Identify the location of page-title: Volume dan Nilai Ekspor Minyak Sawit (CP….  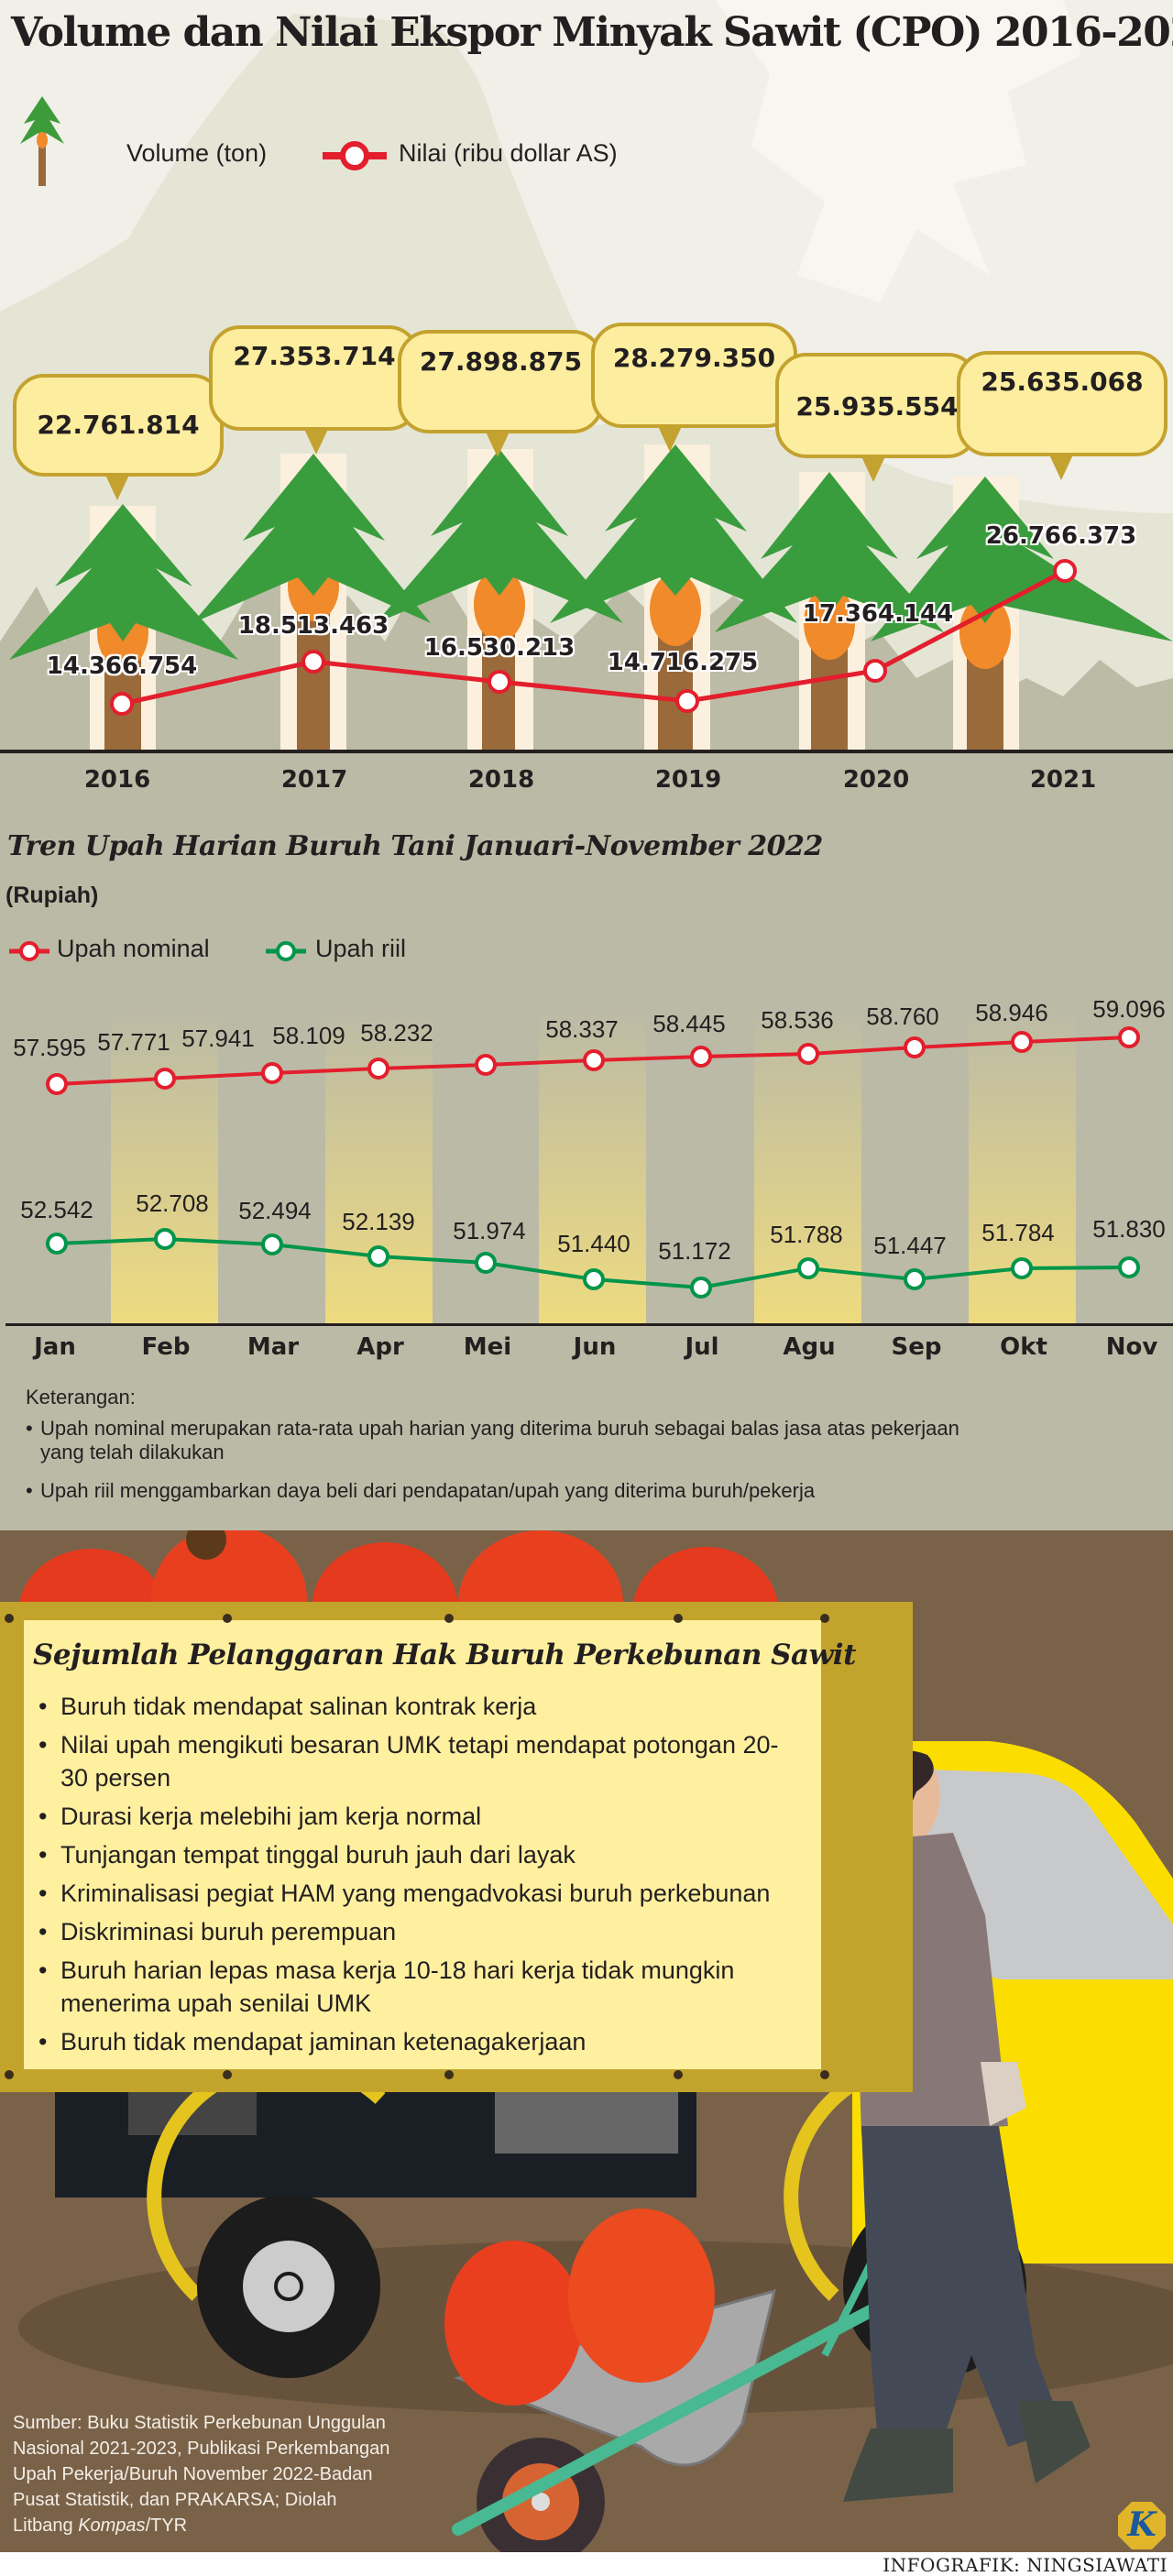
(592, 32).